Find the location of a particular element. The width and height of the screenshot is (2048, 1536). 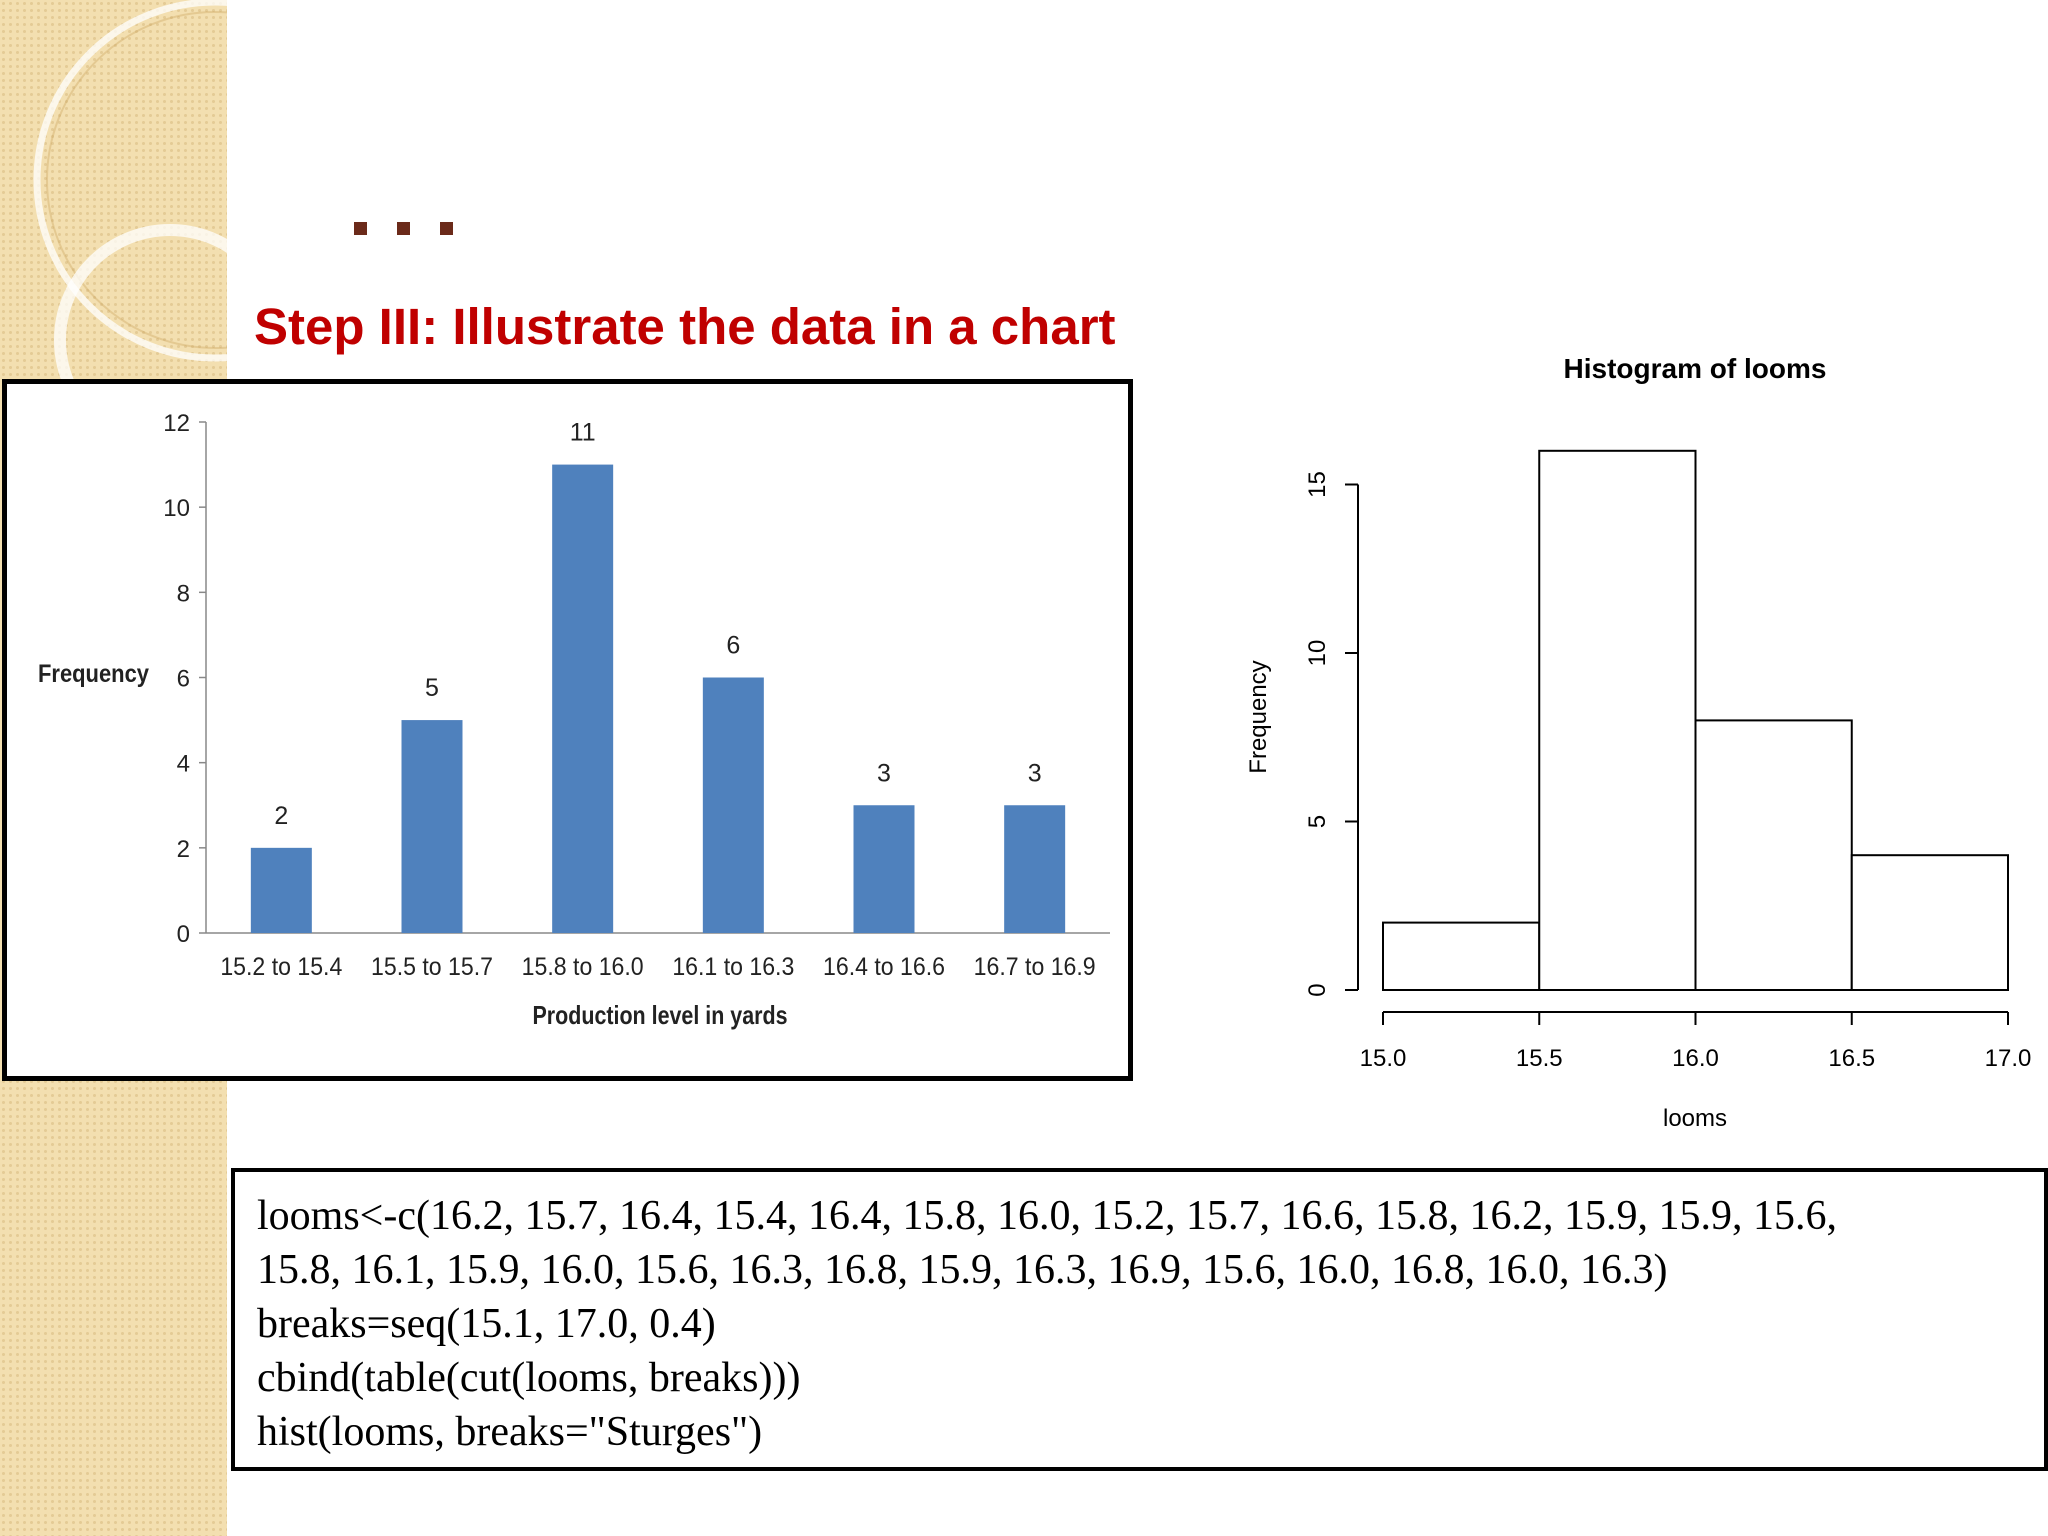

x-tick-label: 16.5 is located at coordinates (1851, 1058).